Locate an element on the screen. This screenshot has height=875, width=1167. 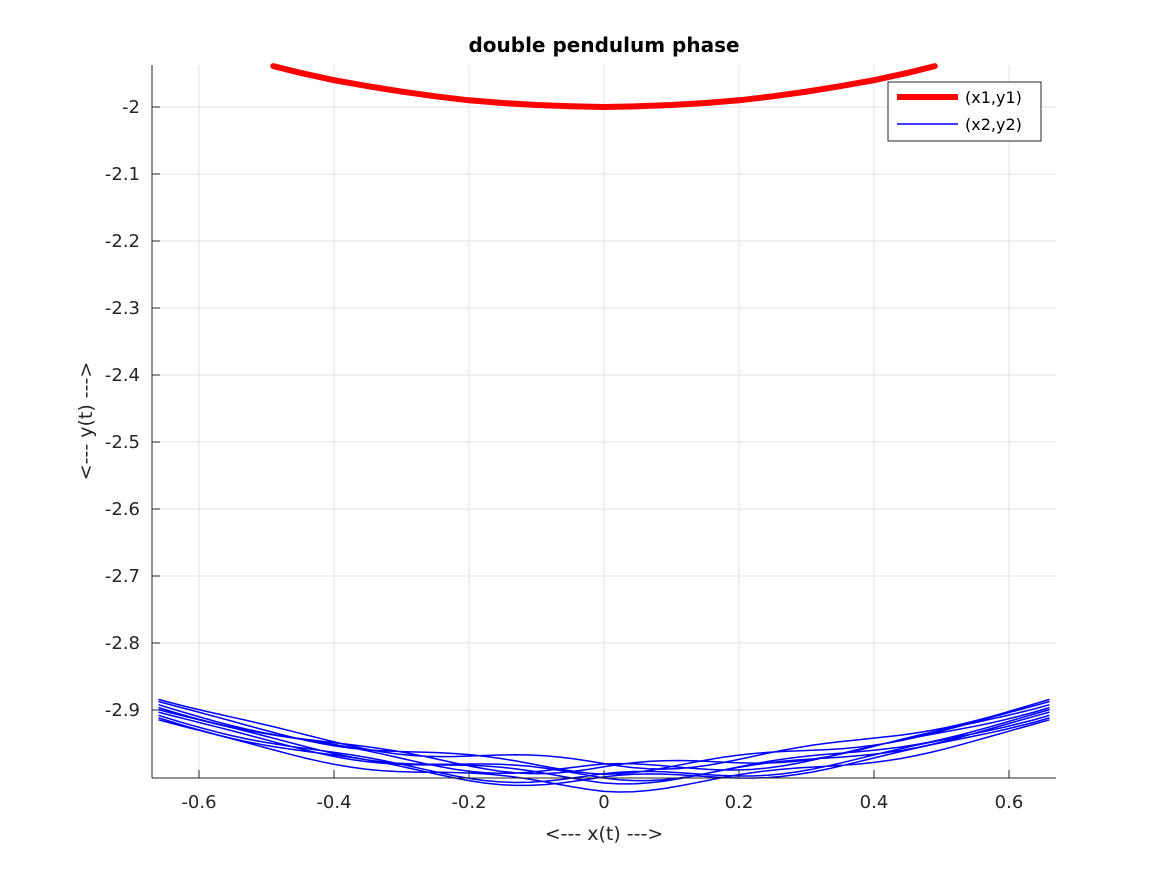
legend-label-series-1: (x1,y1) is located at coordinates (993, 97).